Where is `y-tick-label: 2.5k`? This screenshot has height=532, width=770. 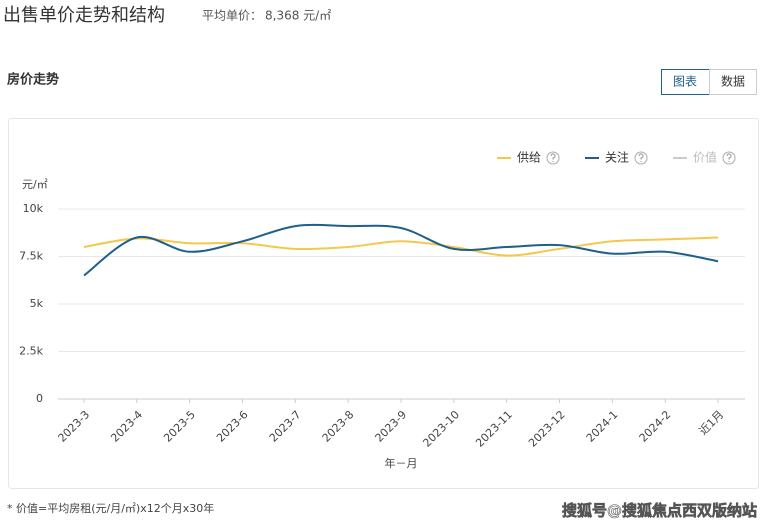
y-tick-label: 2.5k is located at coordinates (31, 351).